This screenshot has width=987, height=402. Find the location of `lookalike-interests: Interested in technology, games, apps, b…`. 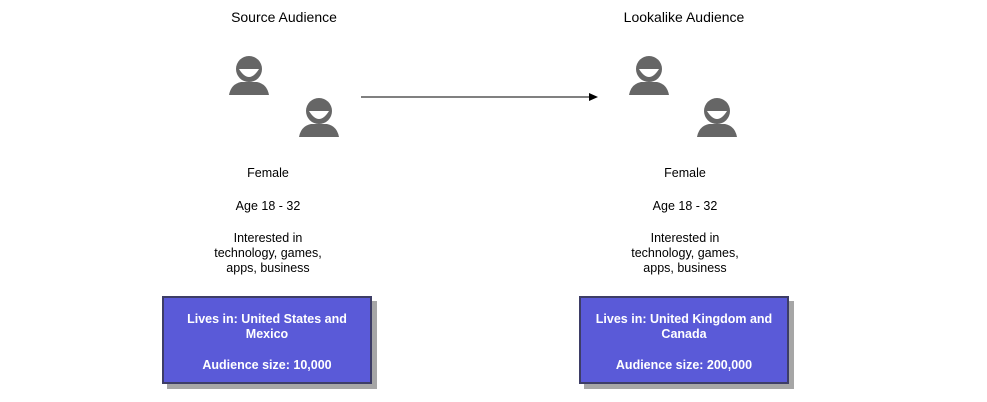

lookalike-interests: Interested in technology, games, apps, b… is located at coordinates (685, 253).